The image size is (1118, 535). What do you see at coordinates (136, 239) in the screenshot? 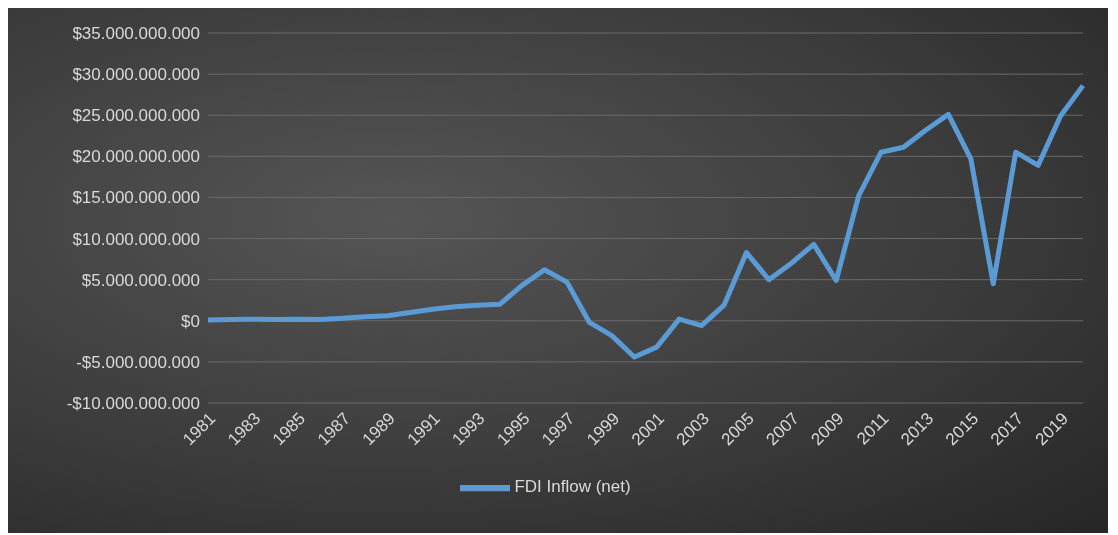
I see `y-tick-label: $10.000.000.000` at bounding box center [136, 239].